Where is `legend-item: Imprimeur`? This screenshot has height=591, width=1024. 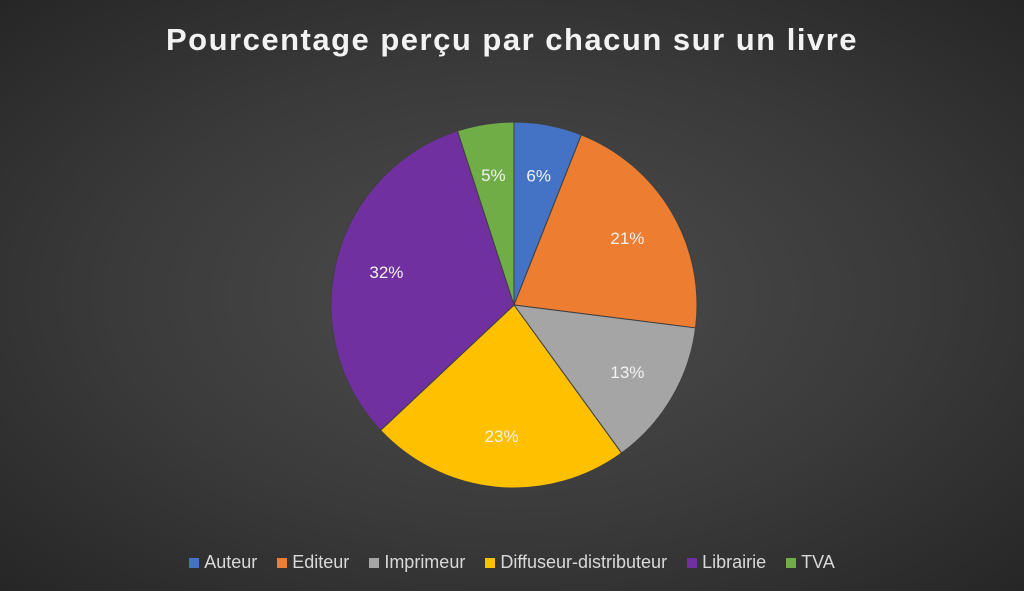 legend-item: Imprimeur is located at coordinates (417, 562).